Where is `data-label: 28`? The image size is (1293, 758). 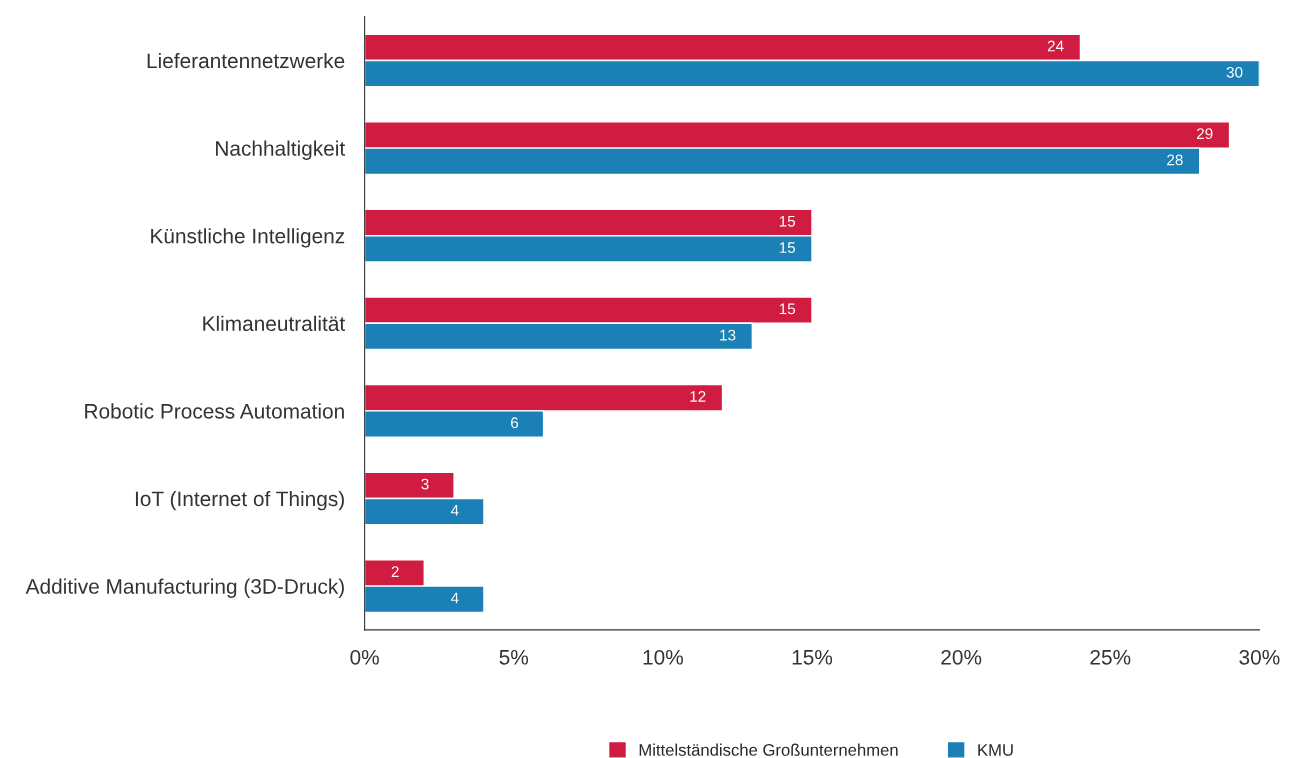 data-label: 28 is located at coordinates (1175, 160).